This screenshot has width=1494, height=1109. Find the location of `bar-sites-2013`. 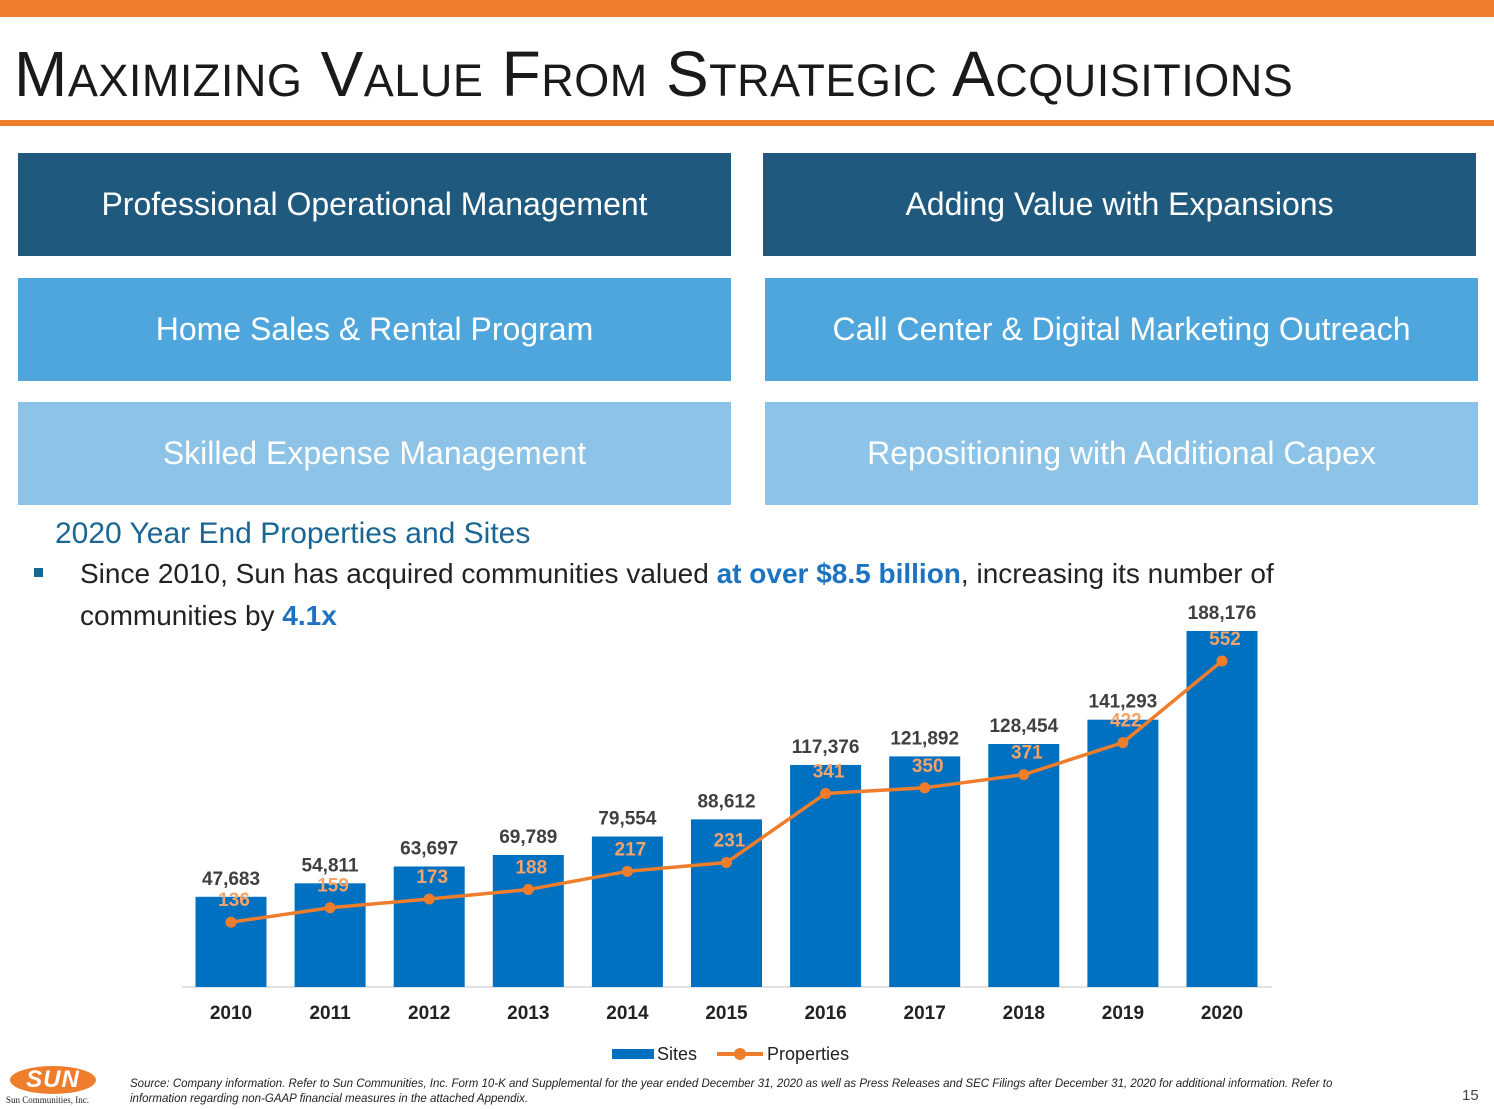

bar-sites-2013 is located at coordinates (528, 920).